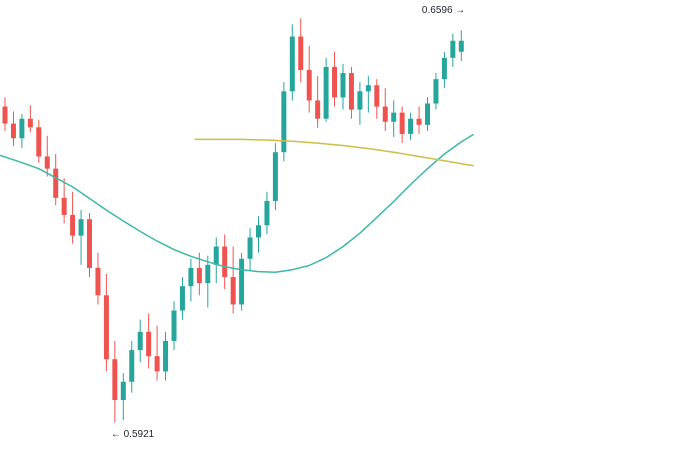 This screenshot has height=453, width=680. Describe the element at coordinates (132, 434) in the screenshot. I see `low-price-annotation: ← 0.5921` at that location.